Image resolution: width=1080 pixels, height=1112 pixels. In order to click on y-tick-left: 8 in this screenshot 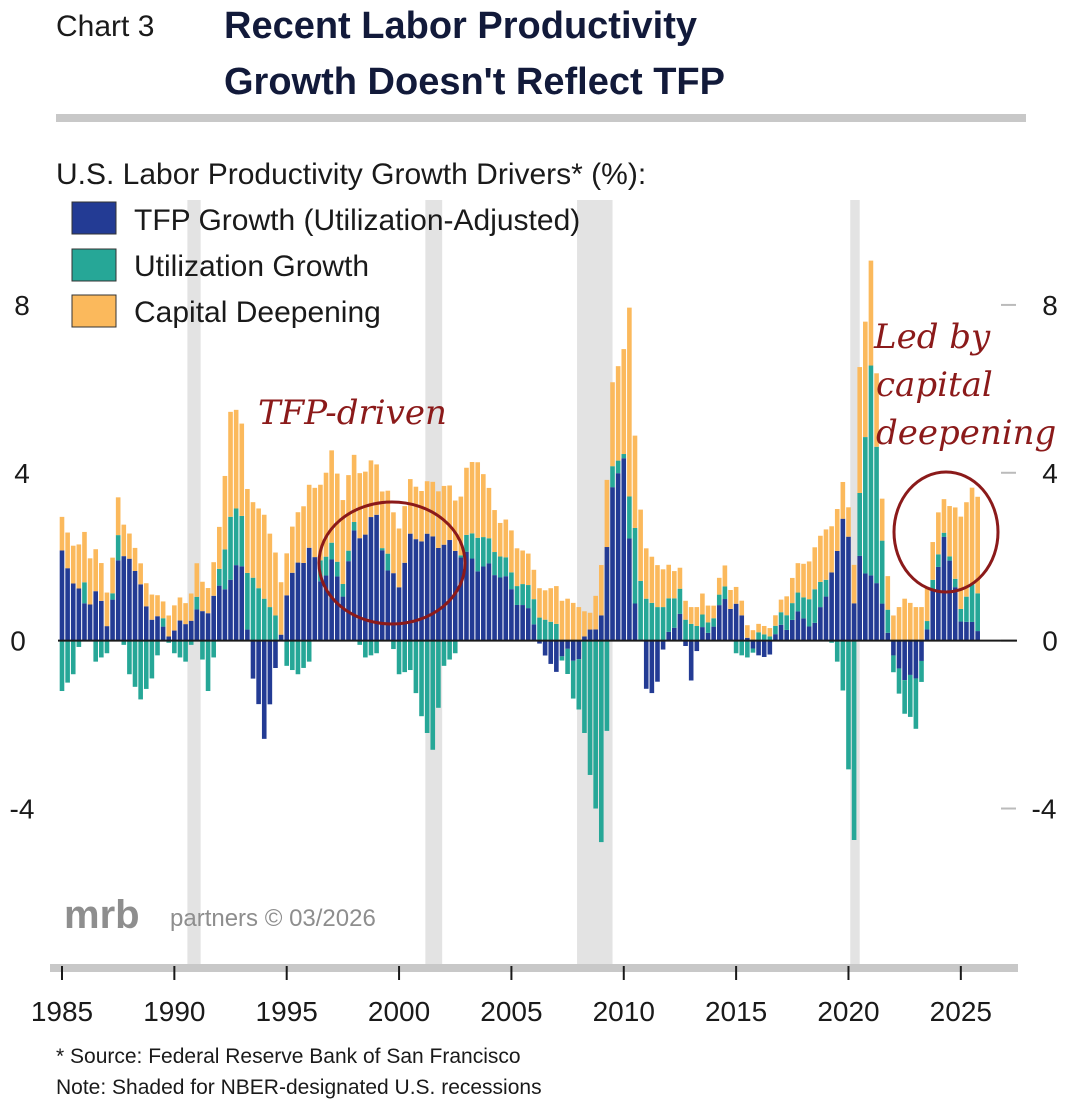, I will do `click(22, 305)`.